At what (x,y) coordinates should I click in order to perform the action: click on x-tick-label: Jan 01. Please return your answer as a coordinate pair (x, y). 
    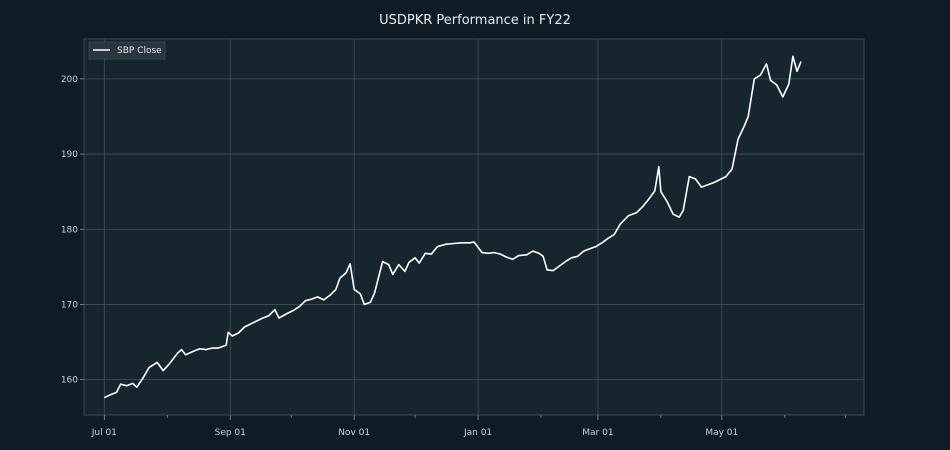
    Looking at the image, I should click on (477, 433).